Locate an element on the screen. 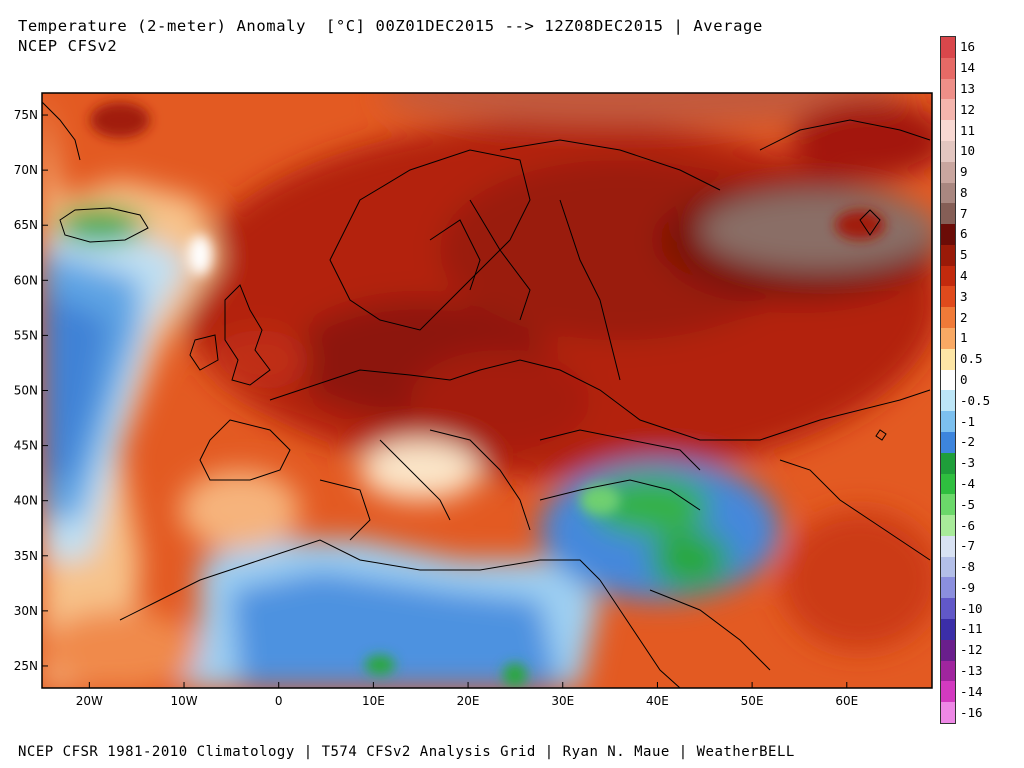 This screenshot has width=1024, height=768. legend-label: -3 is located at coordinates (968, 463).